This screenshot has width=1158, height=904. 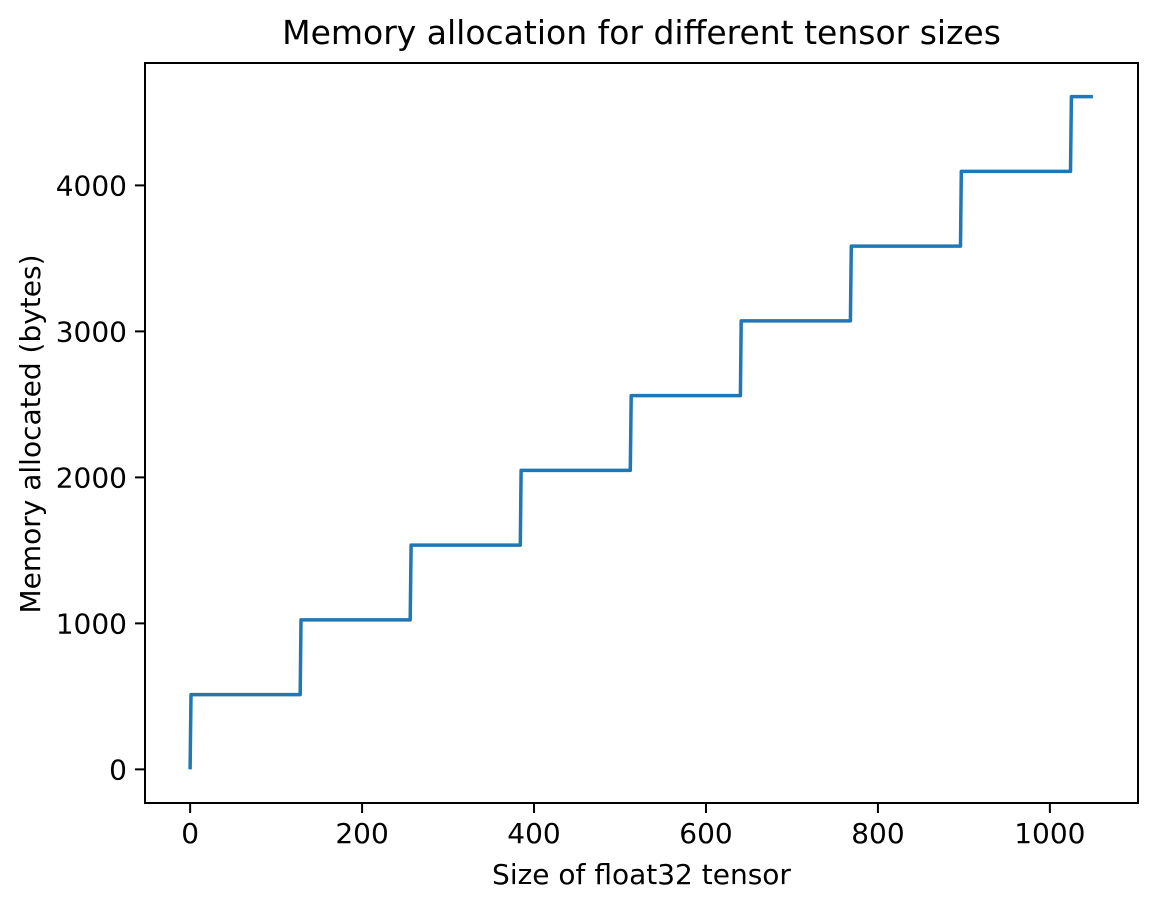 What do you see at coordinates (877, 833) in the screenshot?
I see `x-tick-label: 800` at bounding box center [877, 833].